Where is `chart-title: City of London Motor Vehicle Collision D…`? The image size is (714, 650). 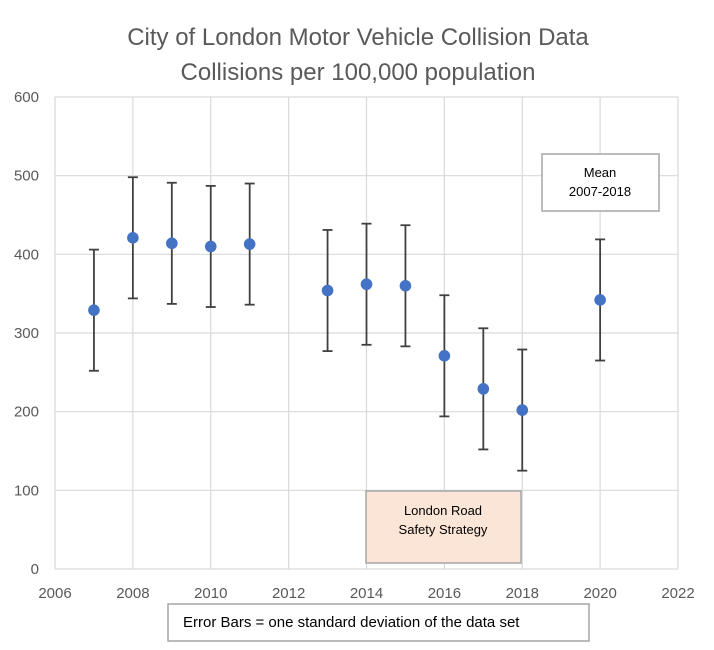 chart-title: City of London Motor Vehicle Collision D… is located at coordinates (358, 37).